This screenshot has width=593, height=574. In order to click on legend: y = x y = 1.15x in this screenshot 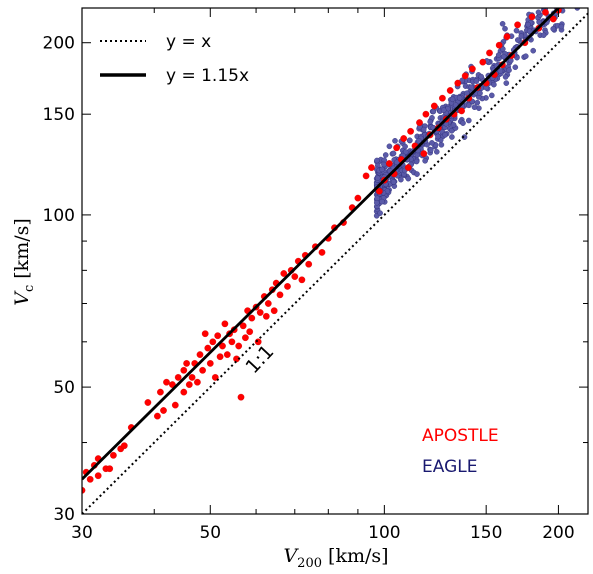, I will do `click(174, 59)`.